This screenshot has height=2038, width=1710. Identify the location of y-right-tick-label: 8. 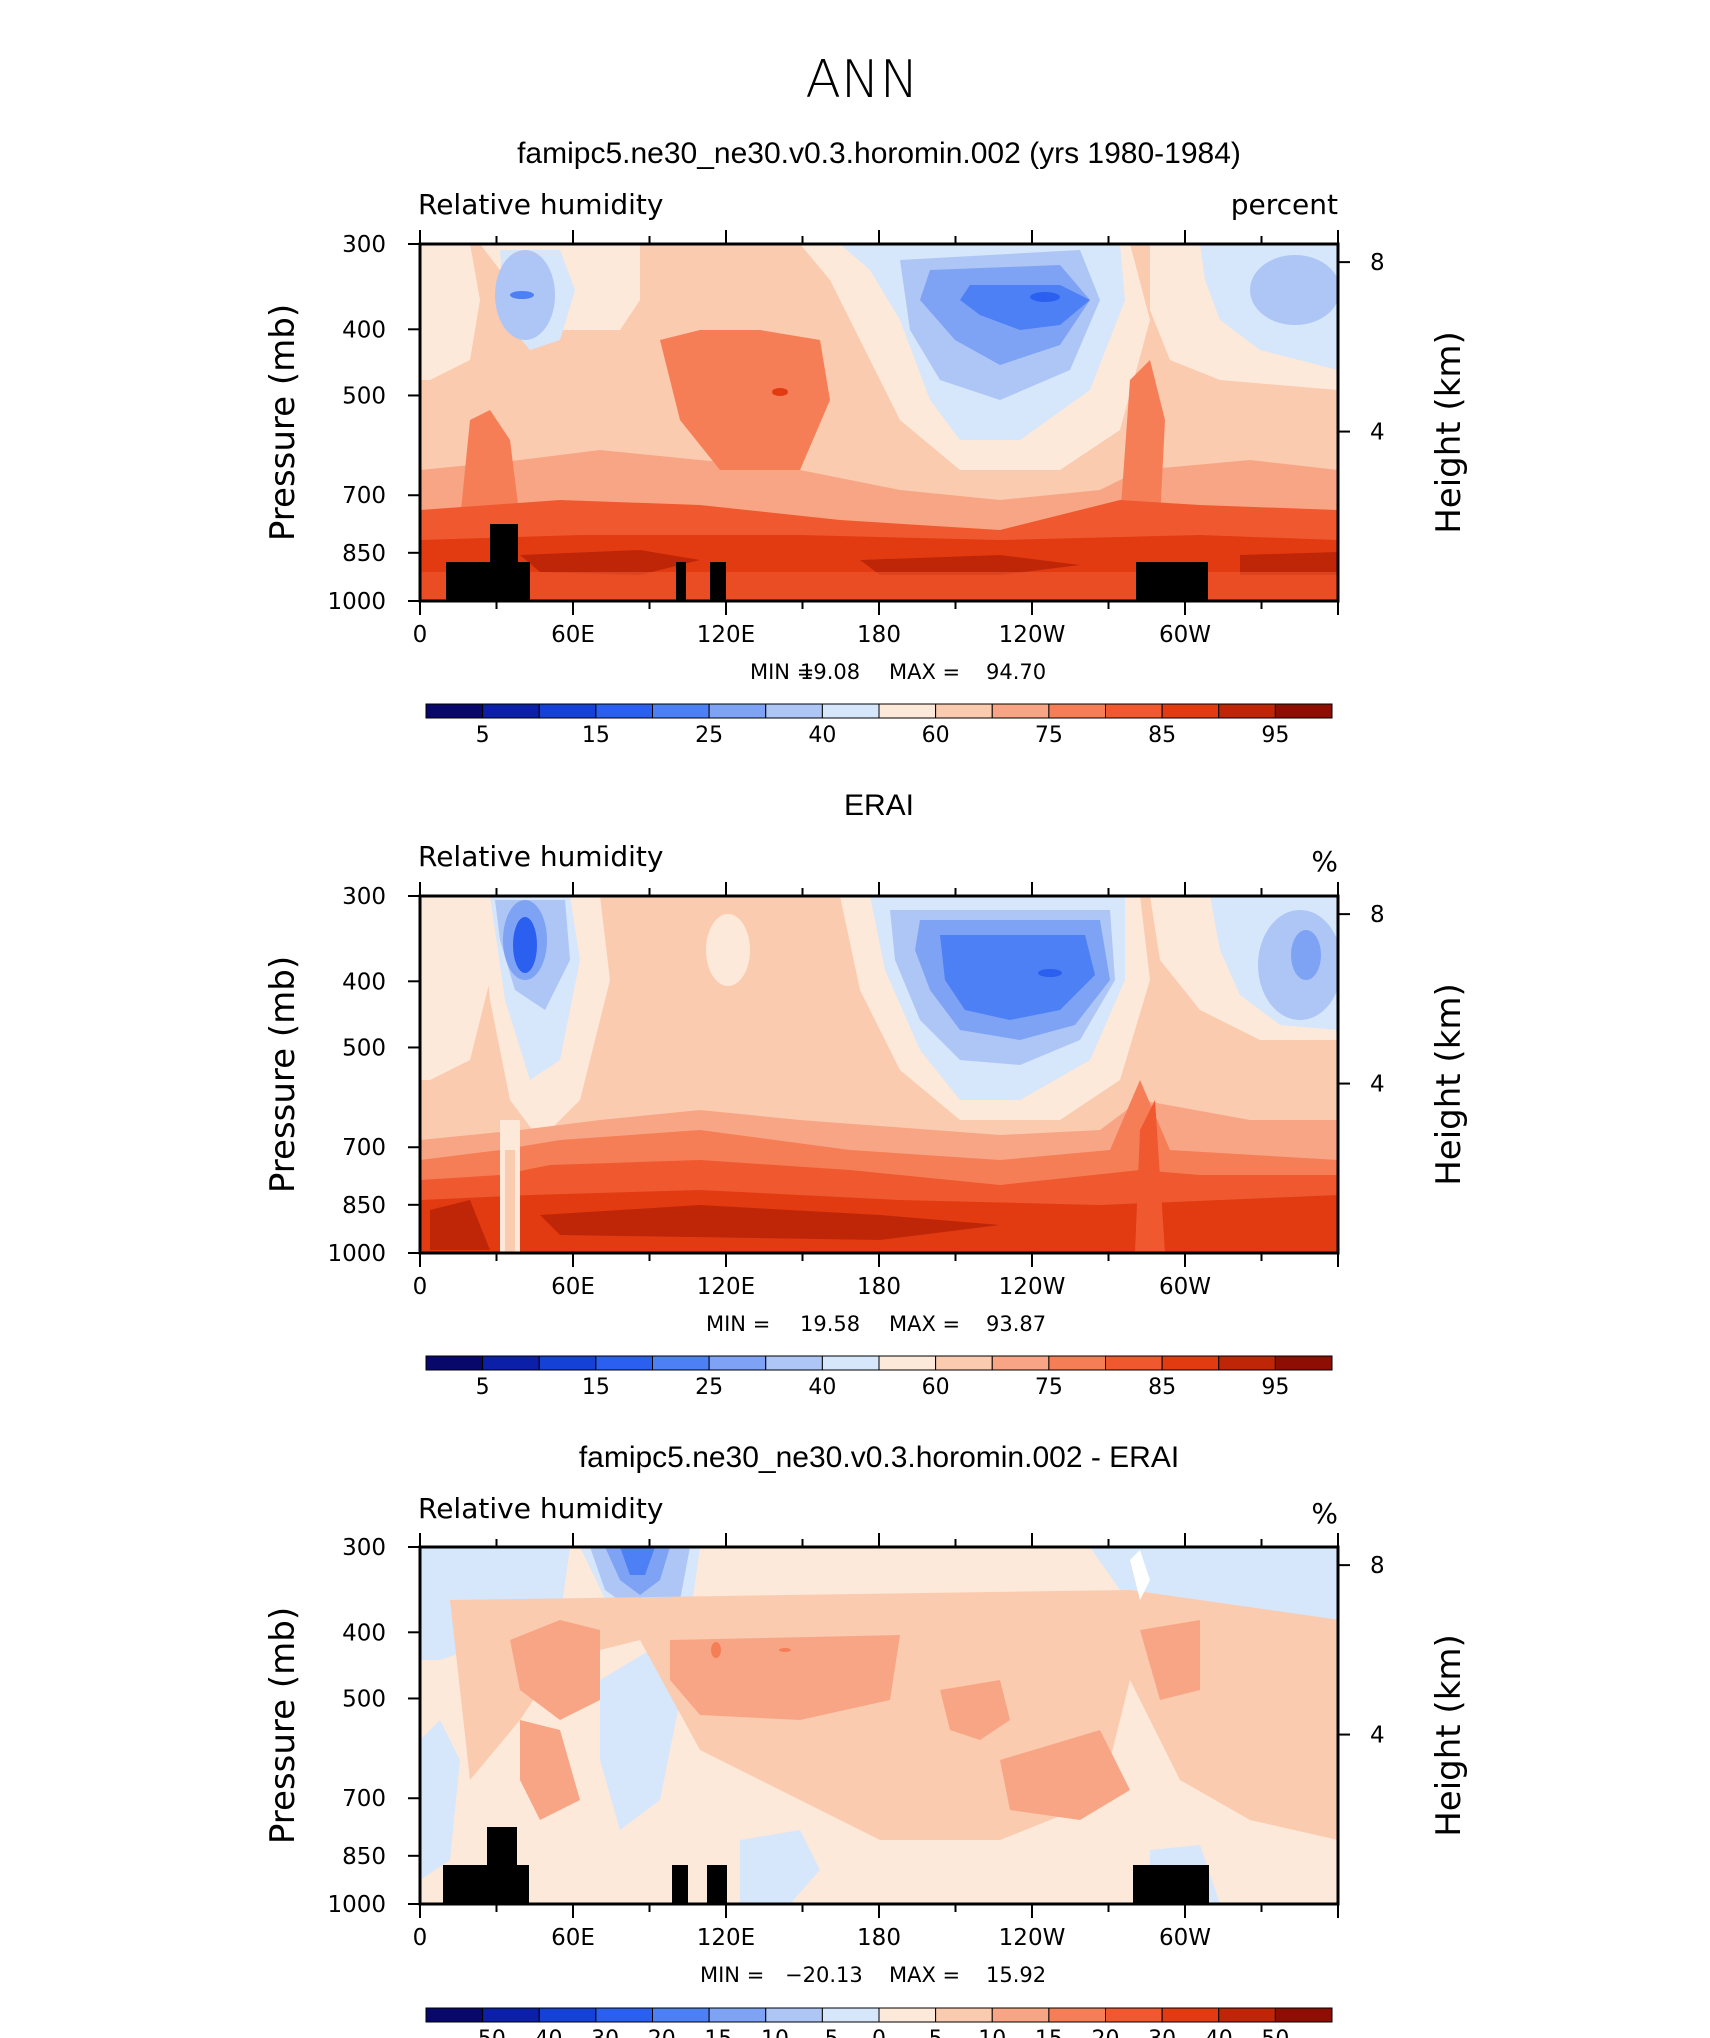
(1377, 915).